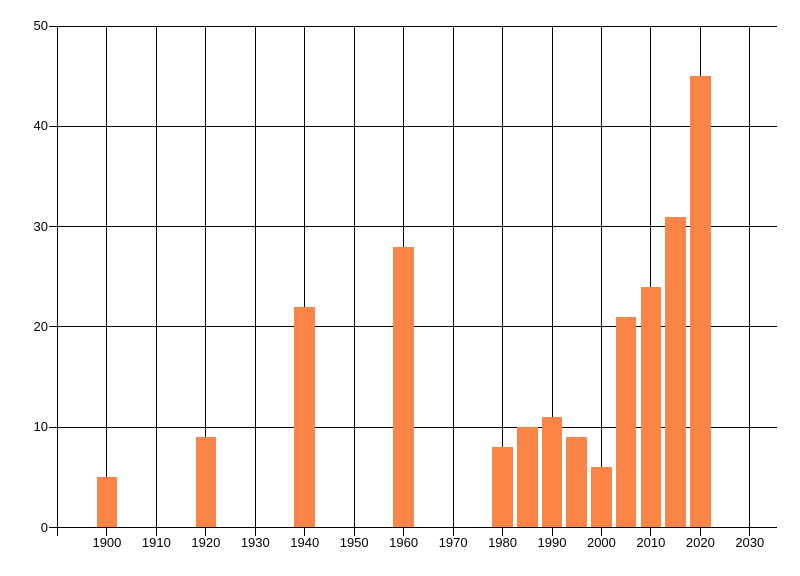 The image size is (800, 576). Describe the element at coordinates (40, 126) in the screenshot. I see `y-tick-label: 40` at that location.